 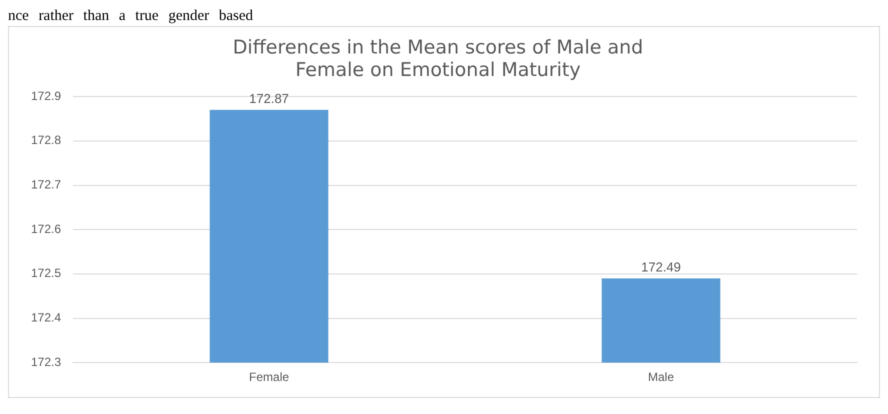 I want to click on x-tick-label: Male, so click(x=661, y=377).